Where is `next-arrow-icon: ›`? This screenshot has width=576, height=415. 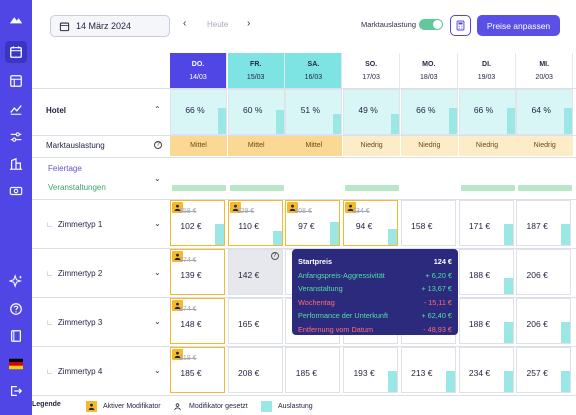
next-arrow-icon: › is located at coordinates (249, 23).